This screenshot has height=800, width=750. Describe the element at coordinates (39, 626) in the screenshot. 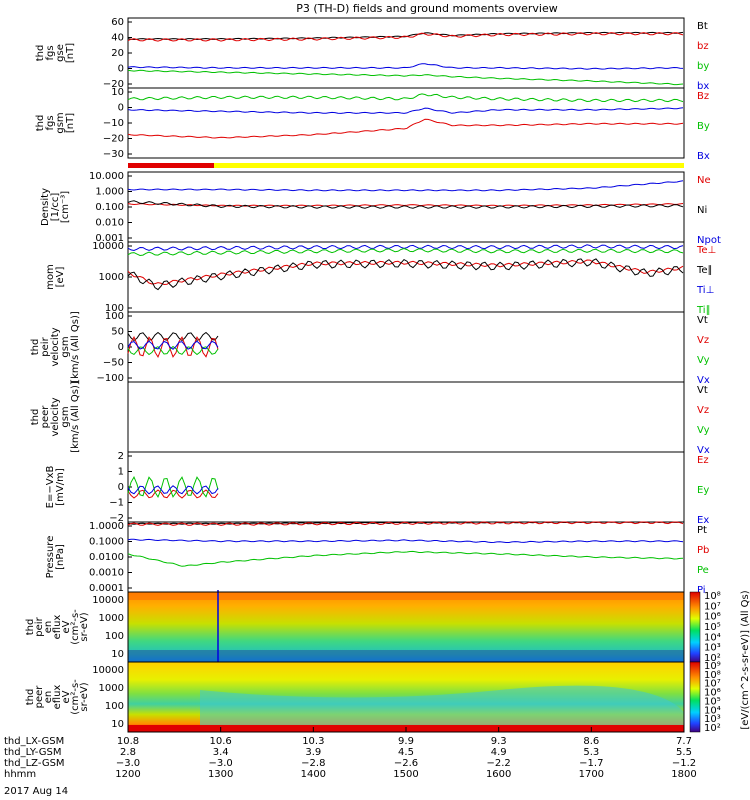

I see `y-axis-label: peir` at that location.